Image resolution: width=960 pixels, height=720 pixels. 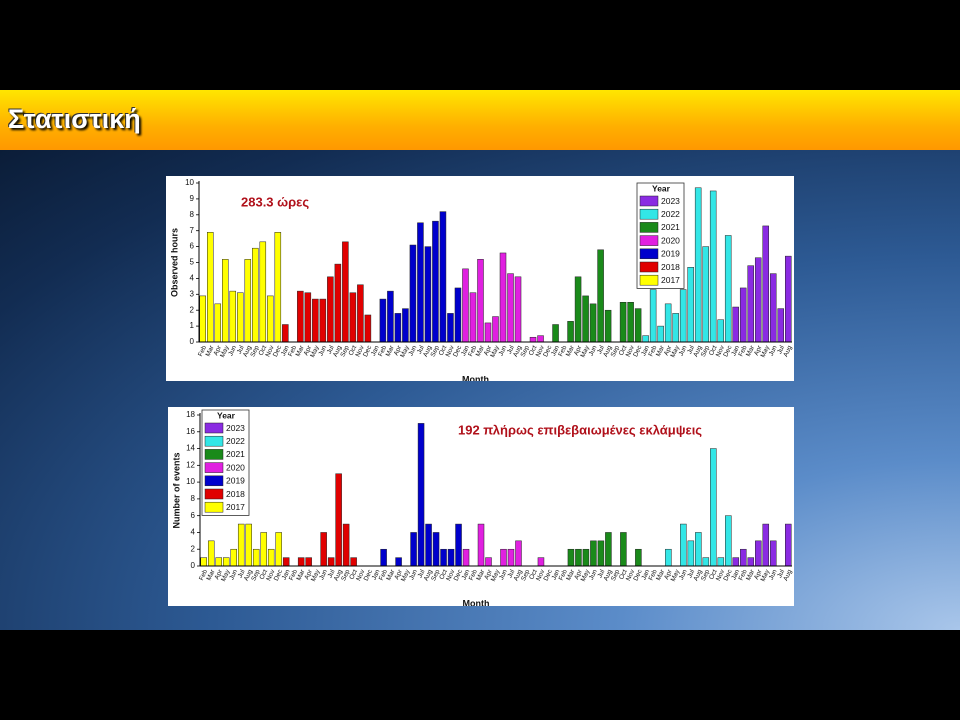 I want to click on y-tick-label: 16, so click(x=190, y=431).